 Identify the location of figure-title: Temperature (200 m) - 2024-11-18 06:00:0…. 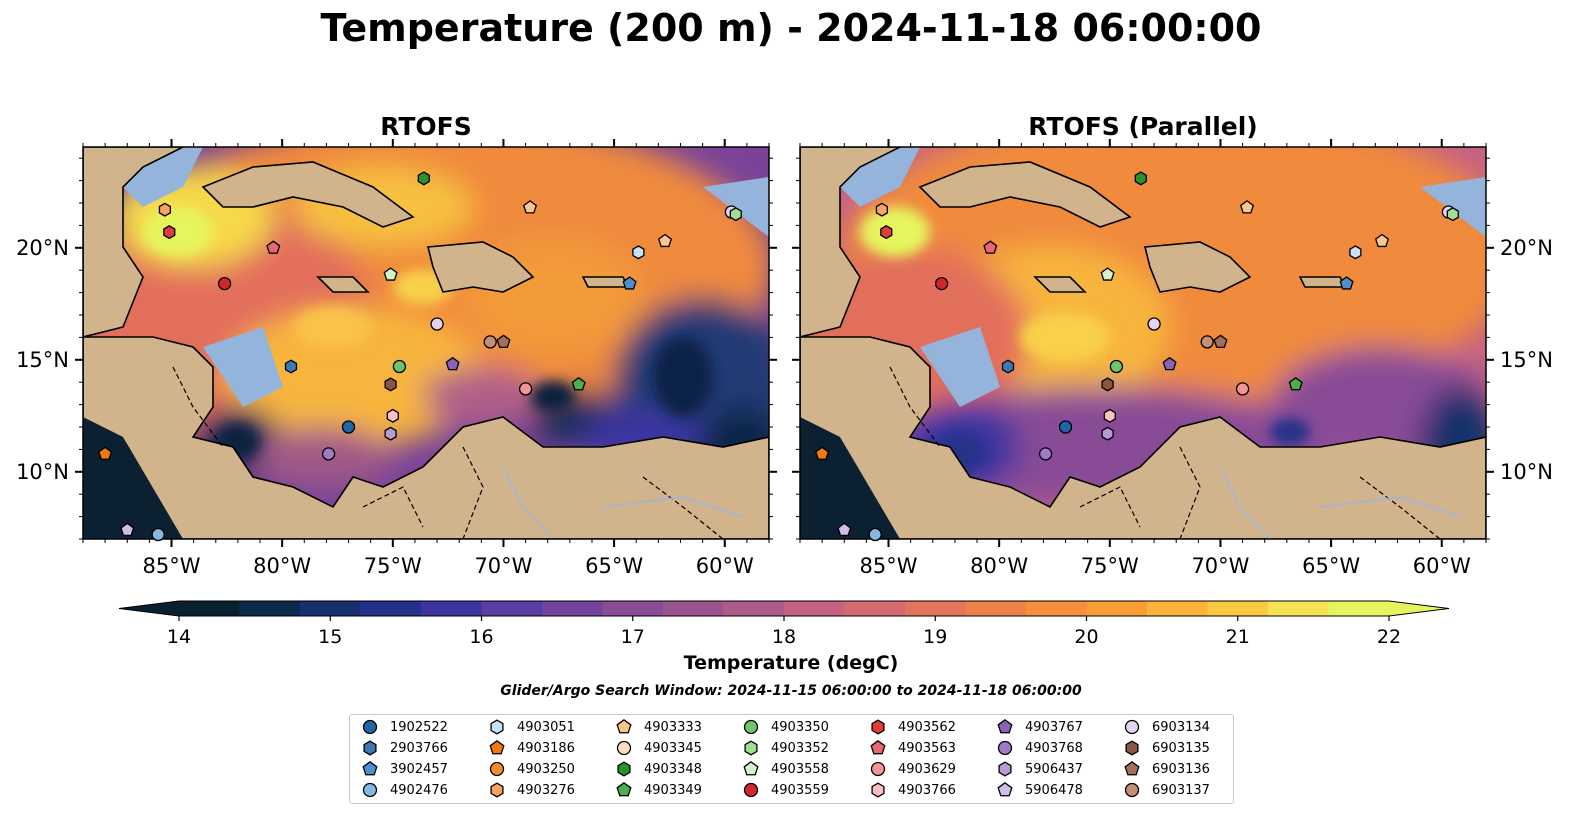
(791, 28).